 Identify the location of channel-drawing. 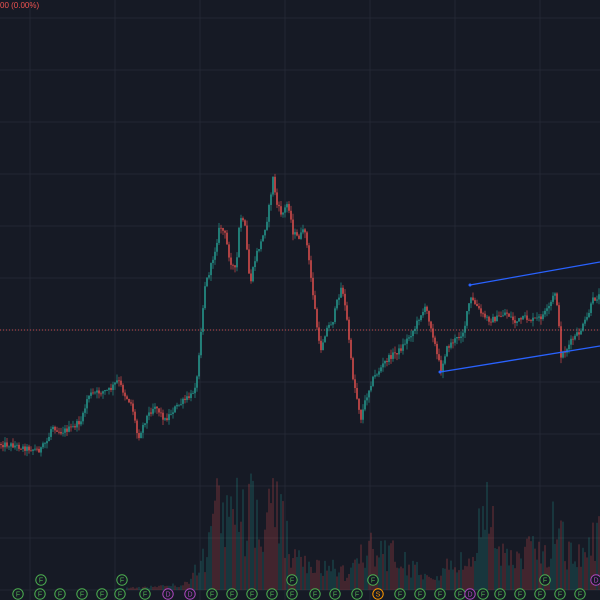
(519, 317).